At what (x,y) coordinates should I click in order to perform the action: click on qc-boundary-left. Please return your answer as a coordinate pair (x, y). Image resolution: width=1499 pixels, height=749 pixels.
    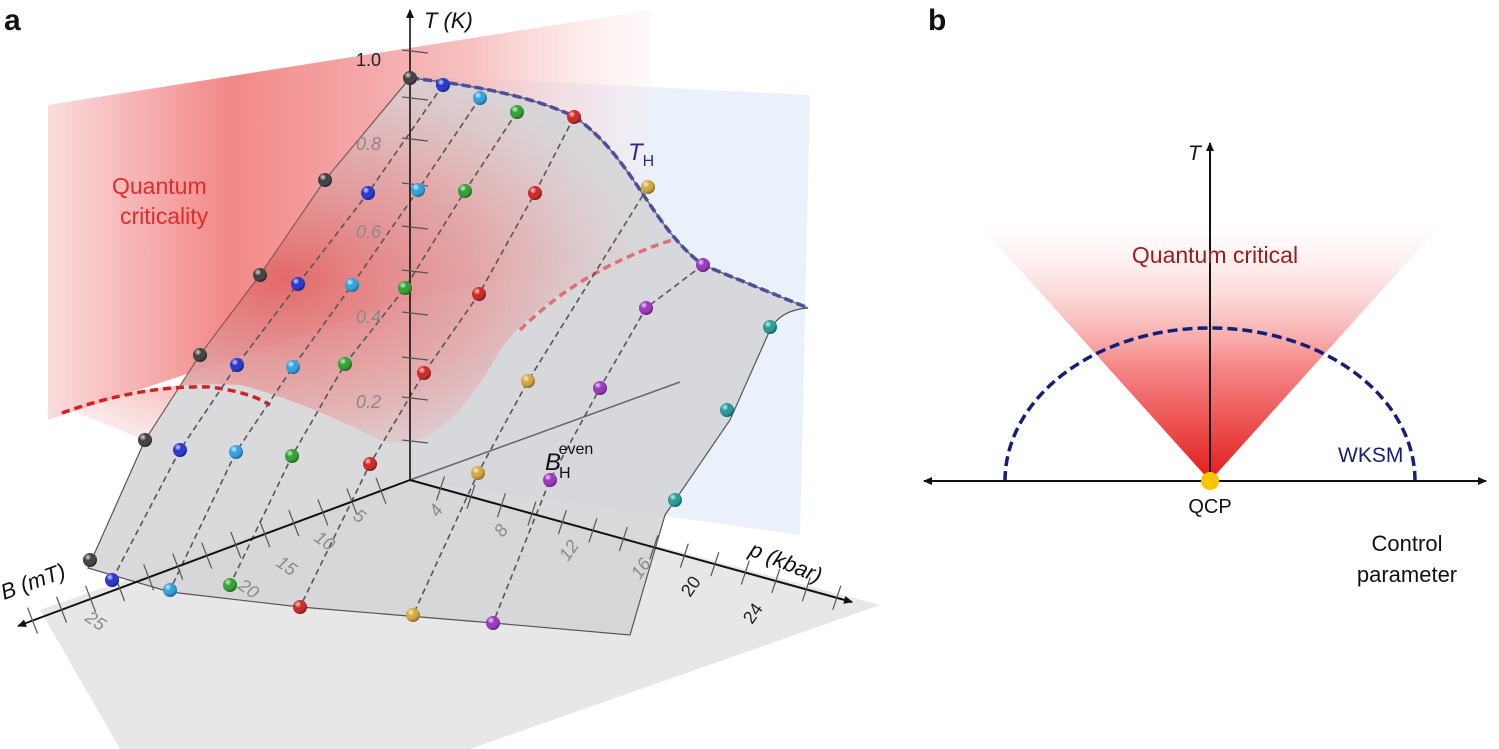
    Looking at the image, I should click on (166, 400).